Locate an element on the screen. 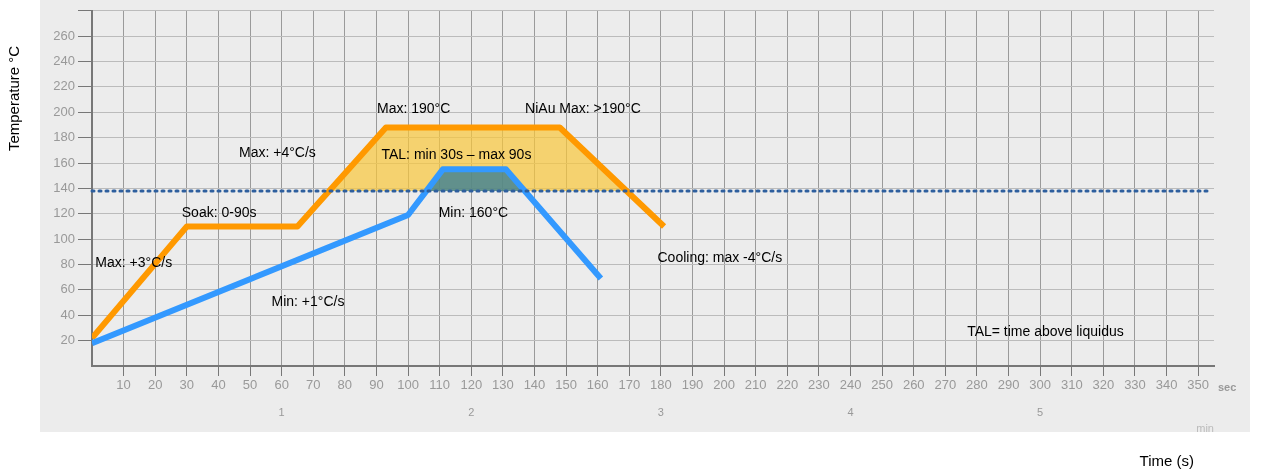 Image resolution: width=1262 pixels, height=474 pixels. x-tick-label: 40 is located at coordinates (218, 385).